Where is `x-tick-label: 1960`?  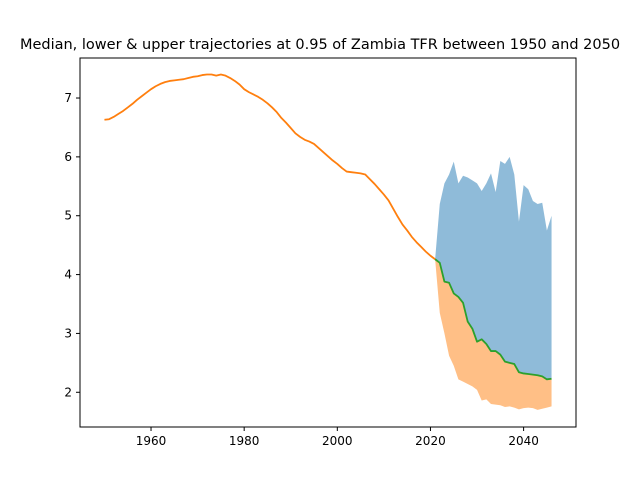 x-tick-label: 1960 is located at coordinates (151, 441).